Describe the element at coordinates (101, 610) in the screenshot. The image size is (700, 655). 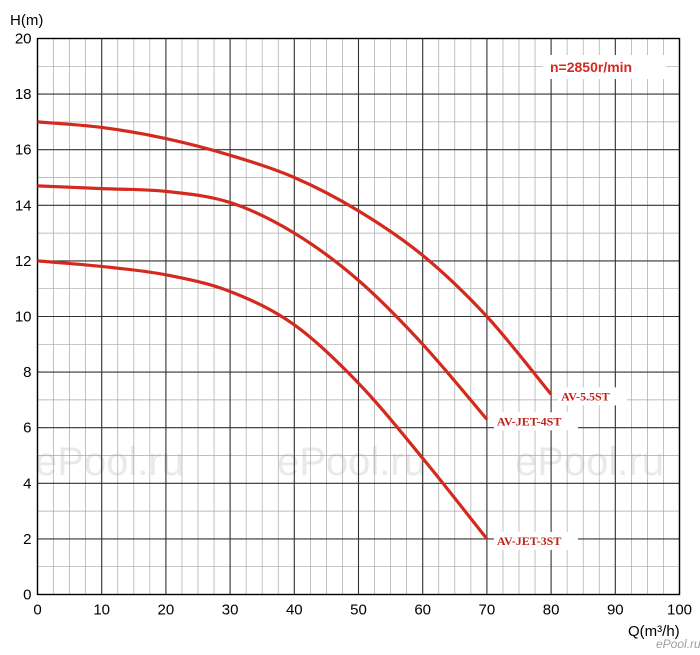
I see `x-tick-label: 10` at that location.